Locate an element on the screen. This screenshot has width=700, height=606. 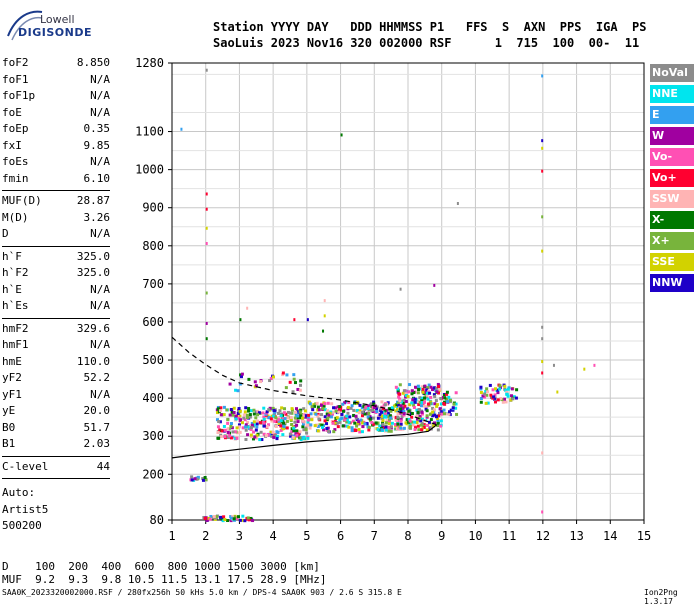
param-value: 52.2 is located at coordinates (97, 377).